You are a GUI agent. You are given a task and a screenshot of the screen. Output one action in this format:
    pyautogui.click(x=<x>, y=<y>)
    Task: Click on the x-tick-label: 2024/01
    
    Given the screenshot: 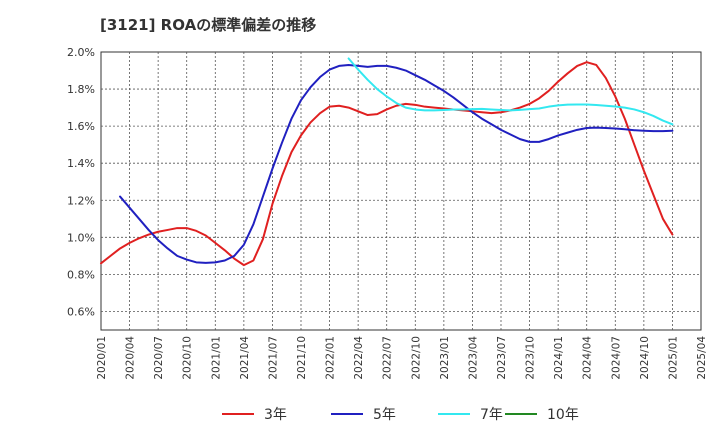 What is the action you would take?
    pyautogui.click(x=559, y=358)
    